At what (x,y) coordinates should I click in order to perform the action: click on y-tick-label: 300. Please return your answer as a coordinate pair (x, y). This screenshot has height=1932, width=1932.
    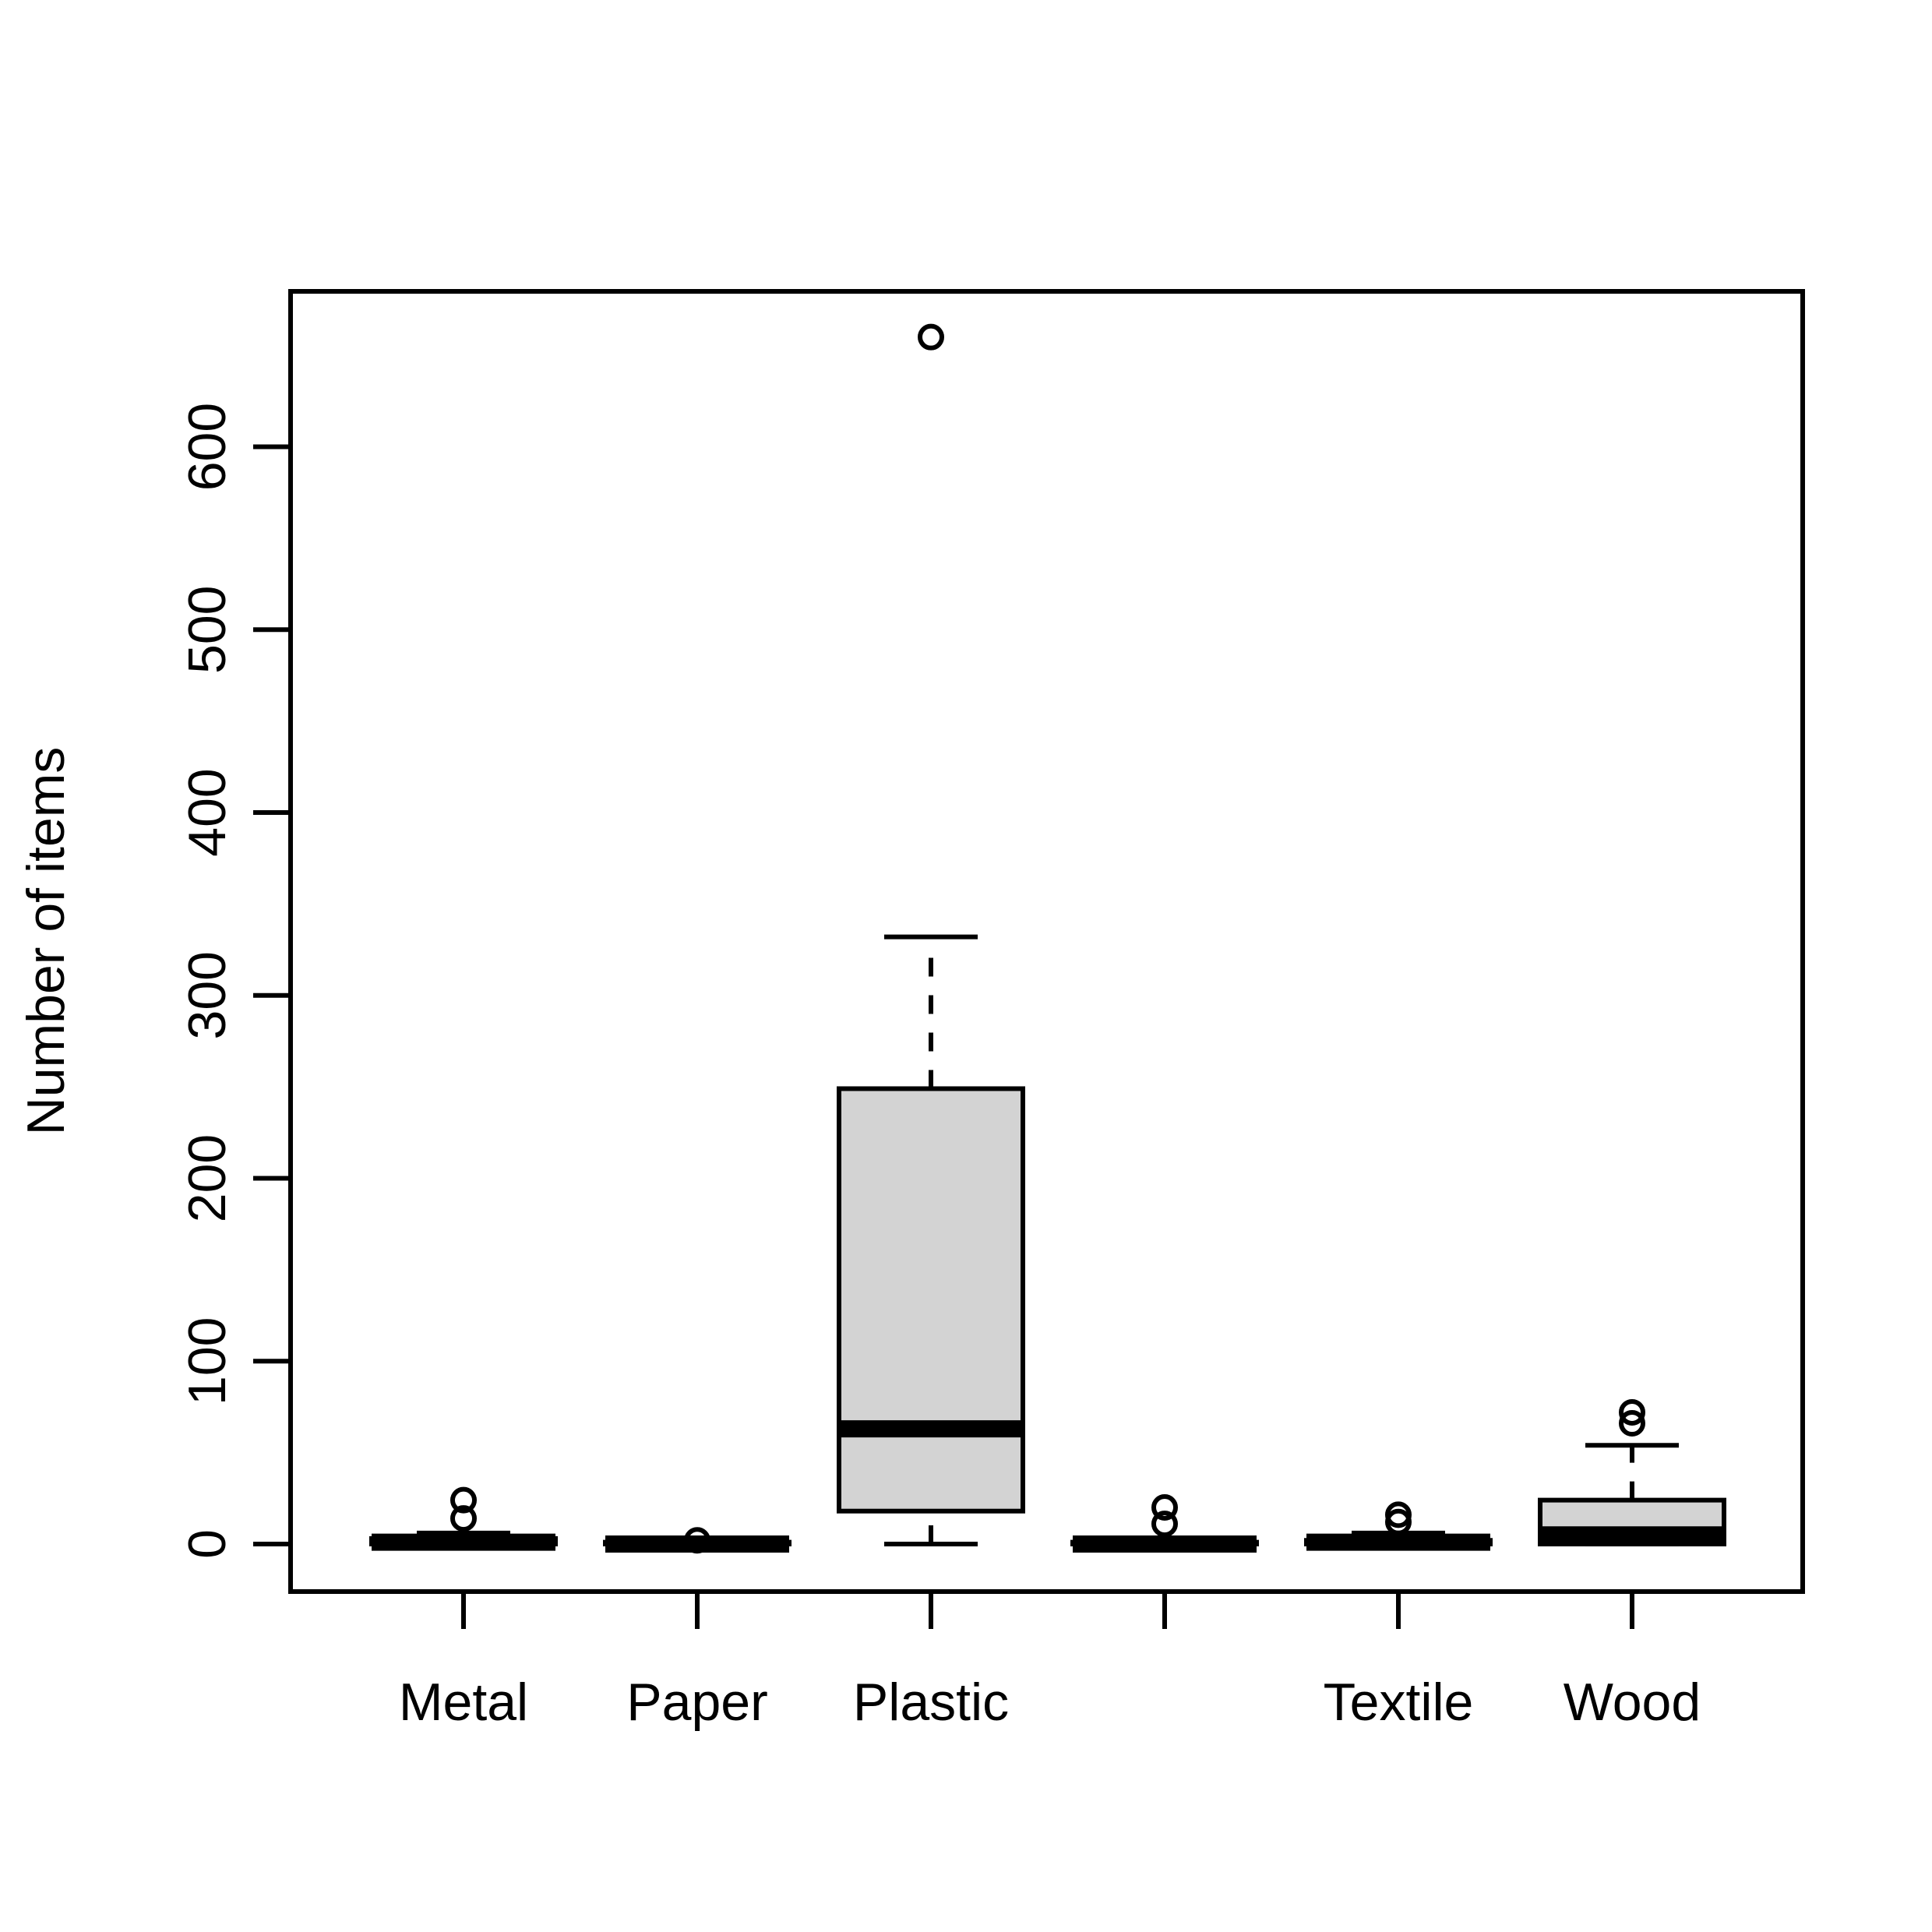
    Looking at the image, I should click on (208, 995).